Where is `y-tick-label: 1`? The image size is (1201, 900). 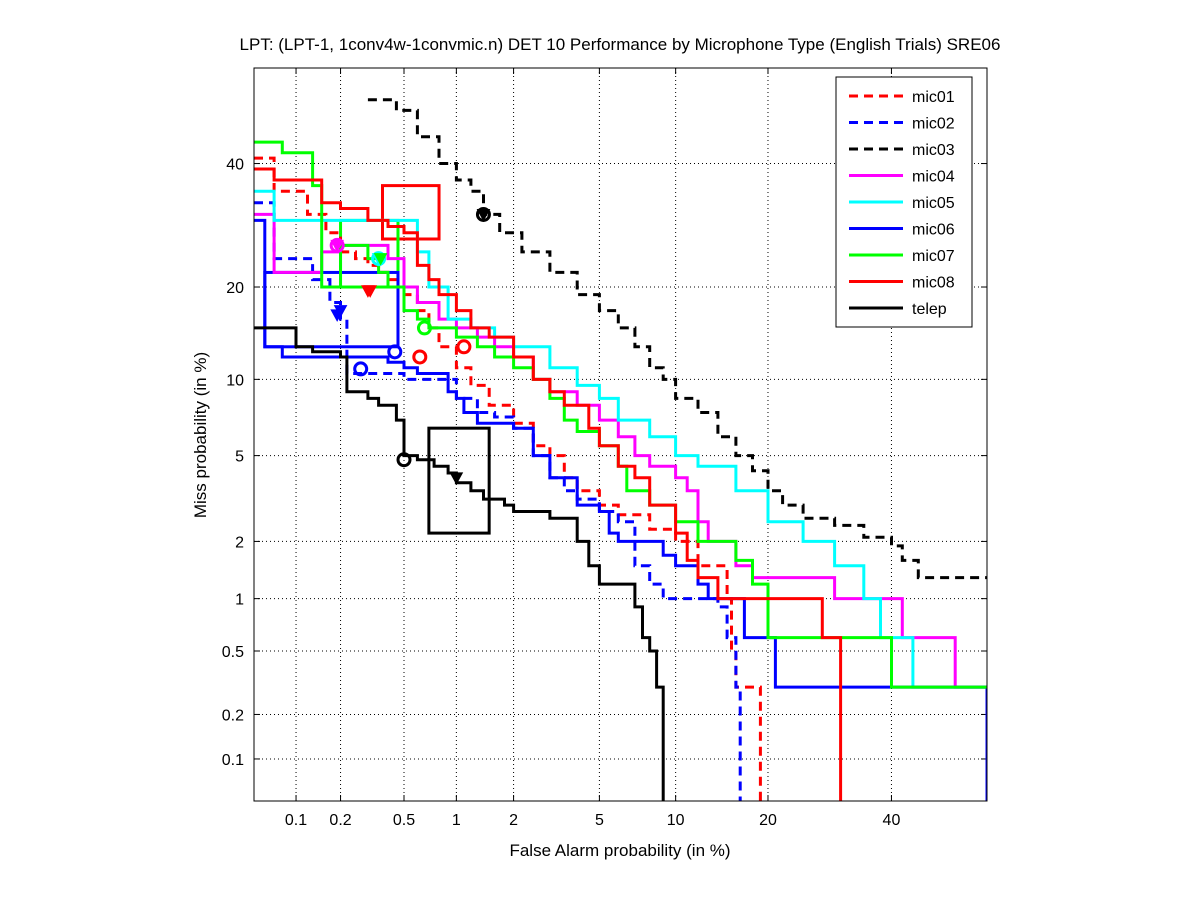 y-tick-label: 1 is located at coordinates (239, 600).